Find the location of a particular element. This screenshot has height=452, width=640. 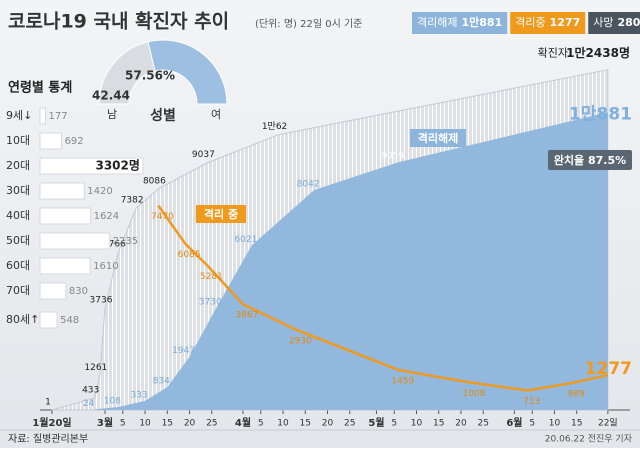

age-value-label: 692 is located at coordinates (74, 141).